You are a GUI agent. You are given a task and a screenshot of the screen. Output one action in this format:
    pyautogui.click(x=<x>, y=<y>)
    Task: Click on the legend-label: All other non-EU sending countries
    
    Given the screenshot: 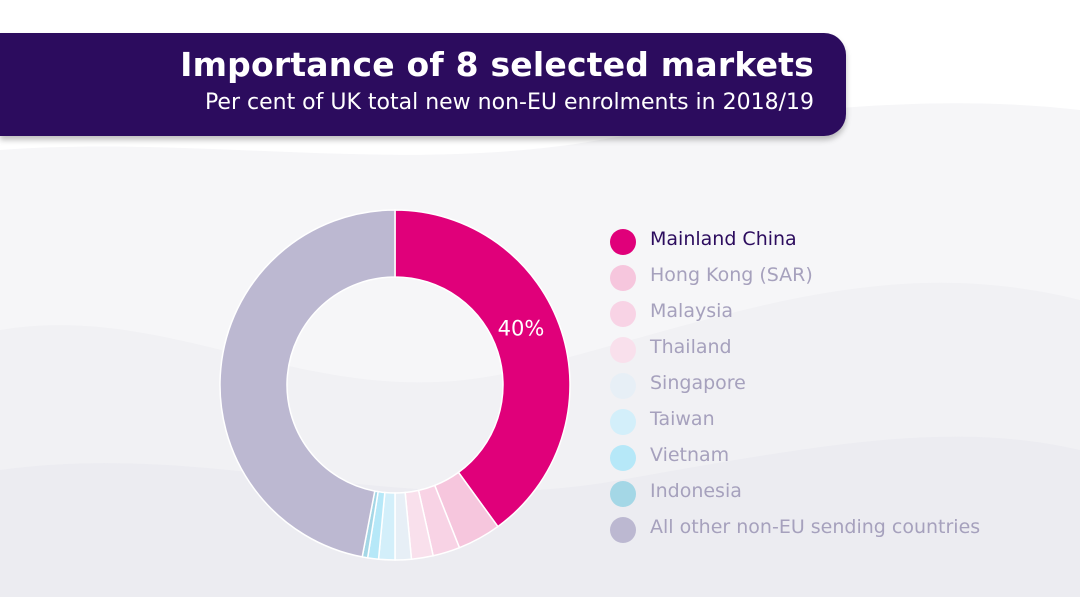 What is the action you would take?
    pyautogui.click(x=815, y=527)
    